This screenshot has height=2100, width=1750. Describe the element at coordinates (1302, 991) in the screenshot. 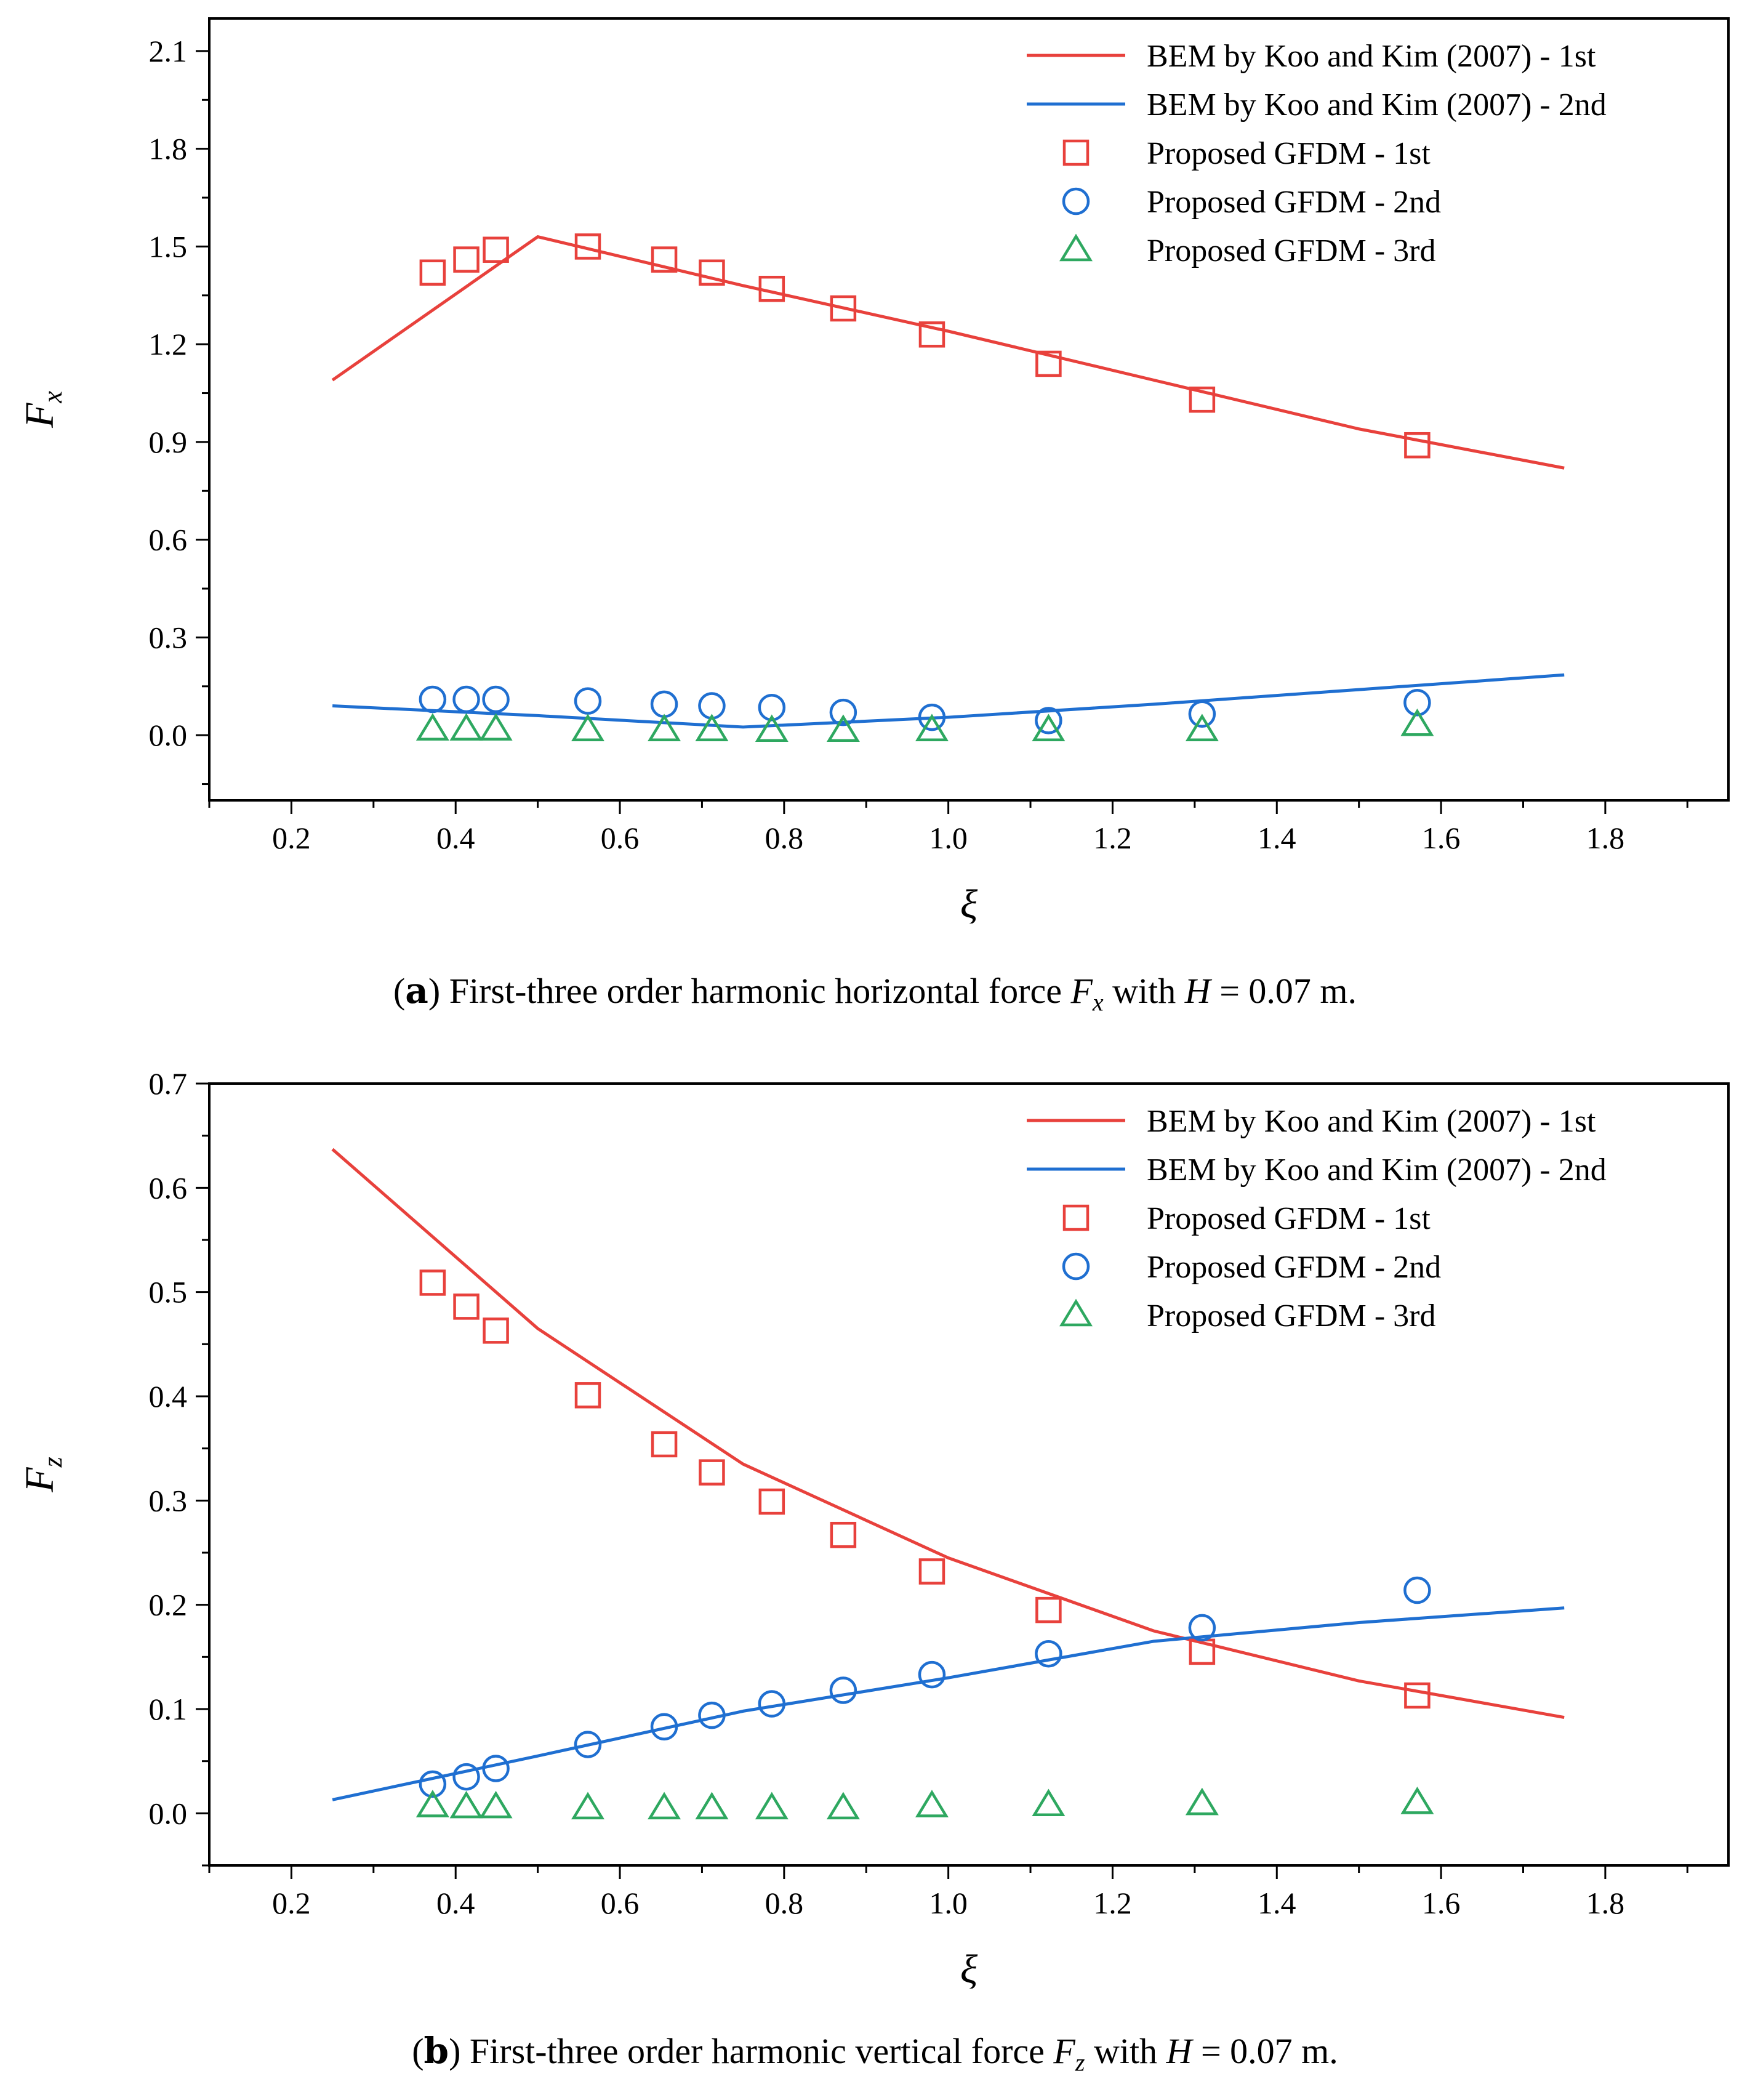

I see `caption-a-value: 0.07 m.` at that location.